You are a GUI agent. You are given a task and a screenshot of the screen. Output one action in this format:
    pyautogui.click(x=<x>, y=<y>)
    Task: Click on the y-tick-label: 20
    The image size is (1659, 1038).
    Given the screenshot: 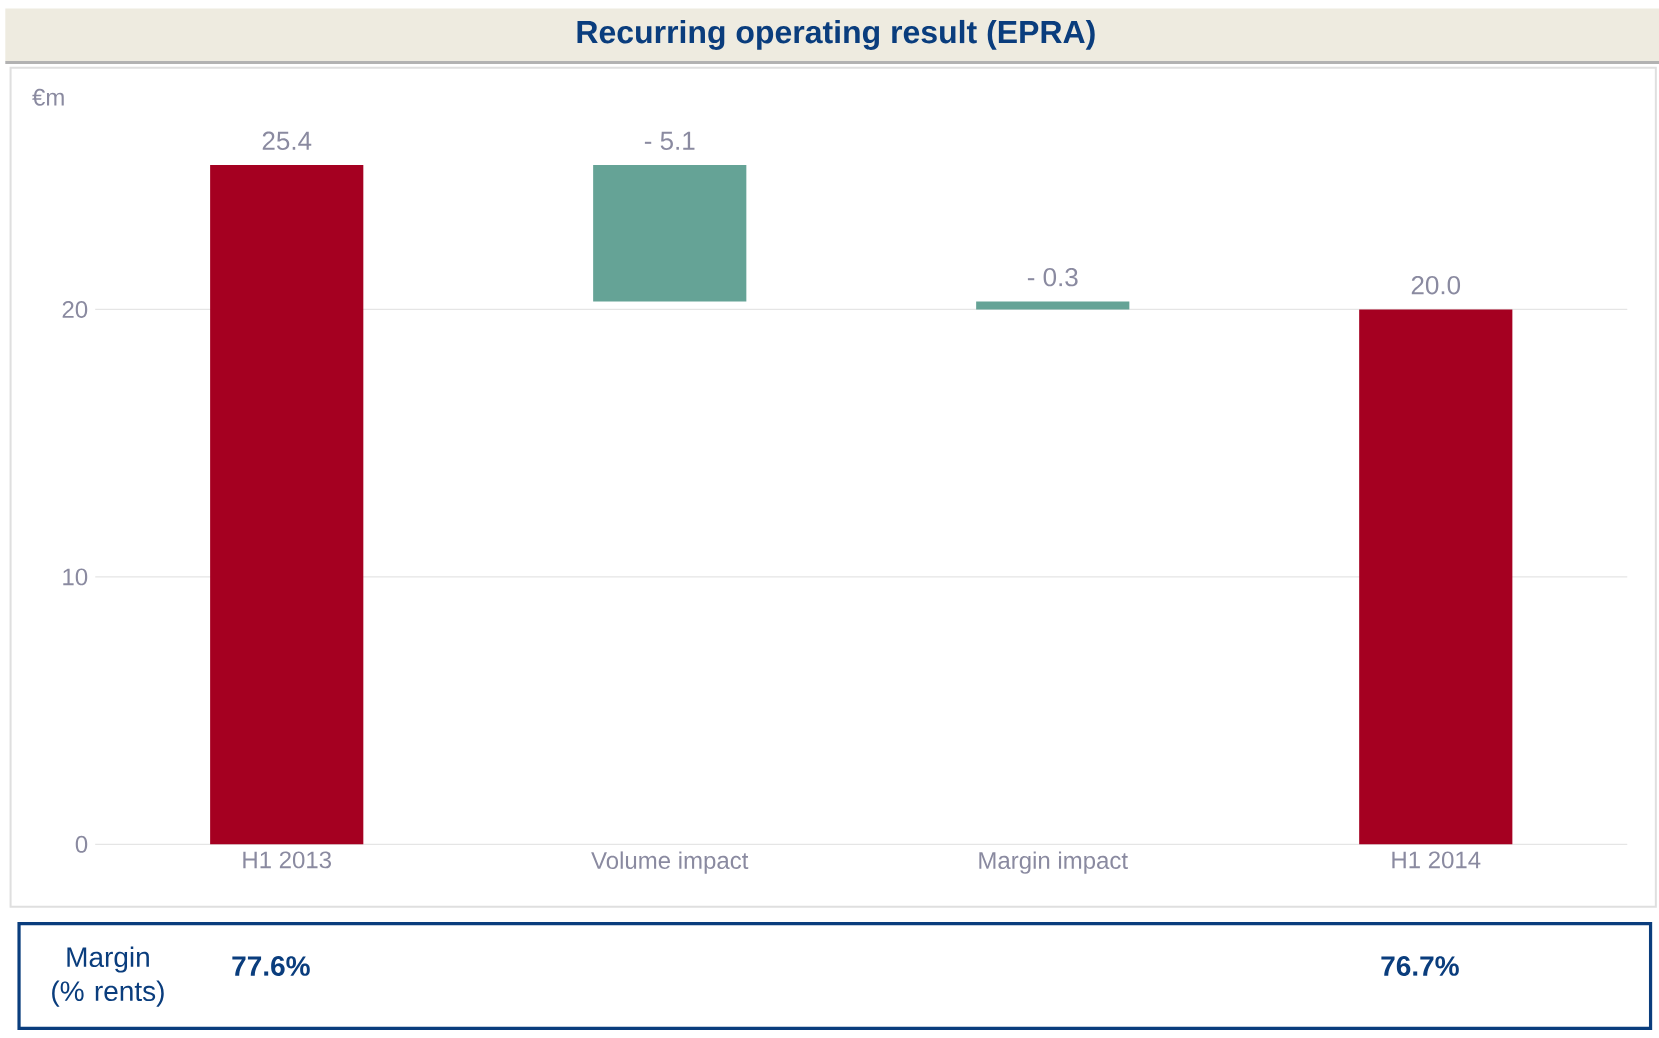 What is the action you would take?
    pyautogui.click(x=75, y=309)
    